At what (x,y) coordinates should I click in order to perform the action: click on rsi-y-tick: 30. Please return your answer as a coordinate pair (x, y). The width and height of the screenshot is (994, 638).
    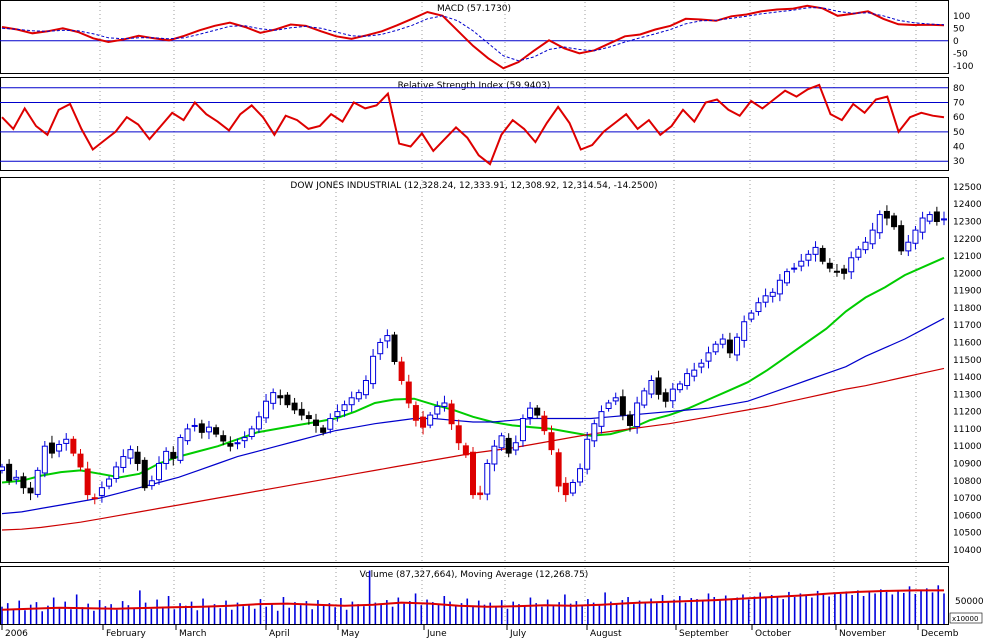
    Looking at the image, I should click on (959, 162).